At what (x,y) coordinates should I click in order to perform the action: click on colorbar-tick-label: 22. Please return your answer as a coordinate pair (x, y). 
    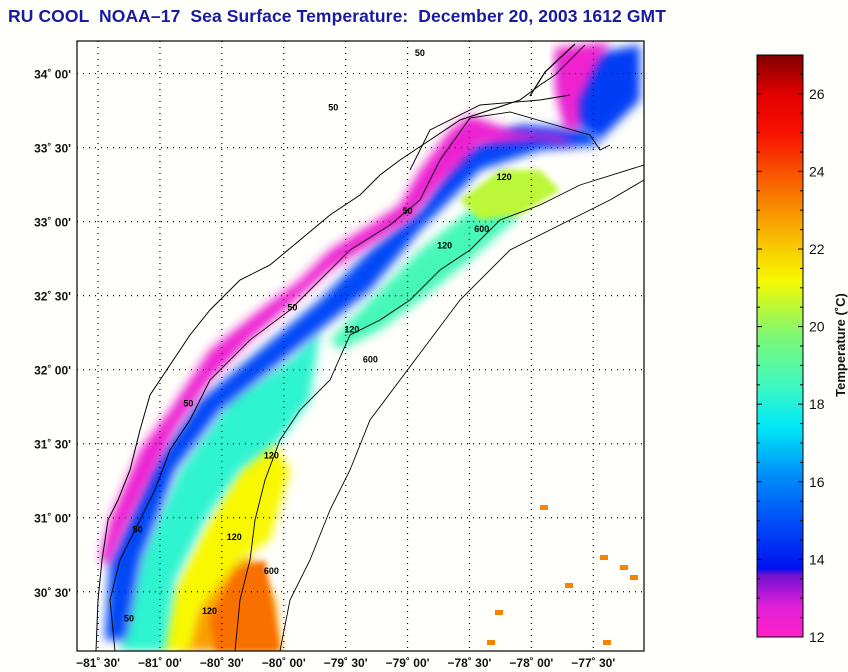
    Looking at the image, I should click on (817, 249).